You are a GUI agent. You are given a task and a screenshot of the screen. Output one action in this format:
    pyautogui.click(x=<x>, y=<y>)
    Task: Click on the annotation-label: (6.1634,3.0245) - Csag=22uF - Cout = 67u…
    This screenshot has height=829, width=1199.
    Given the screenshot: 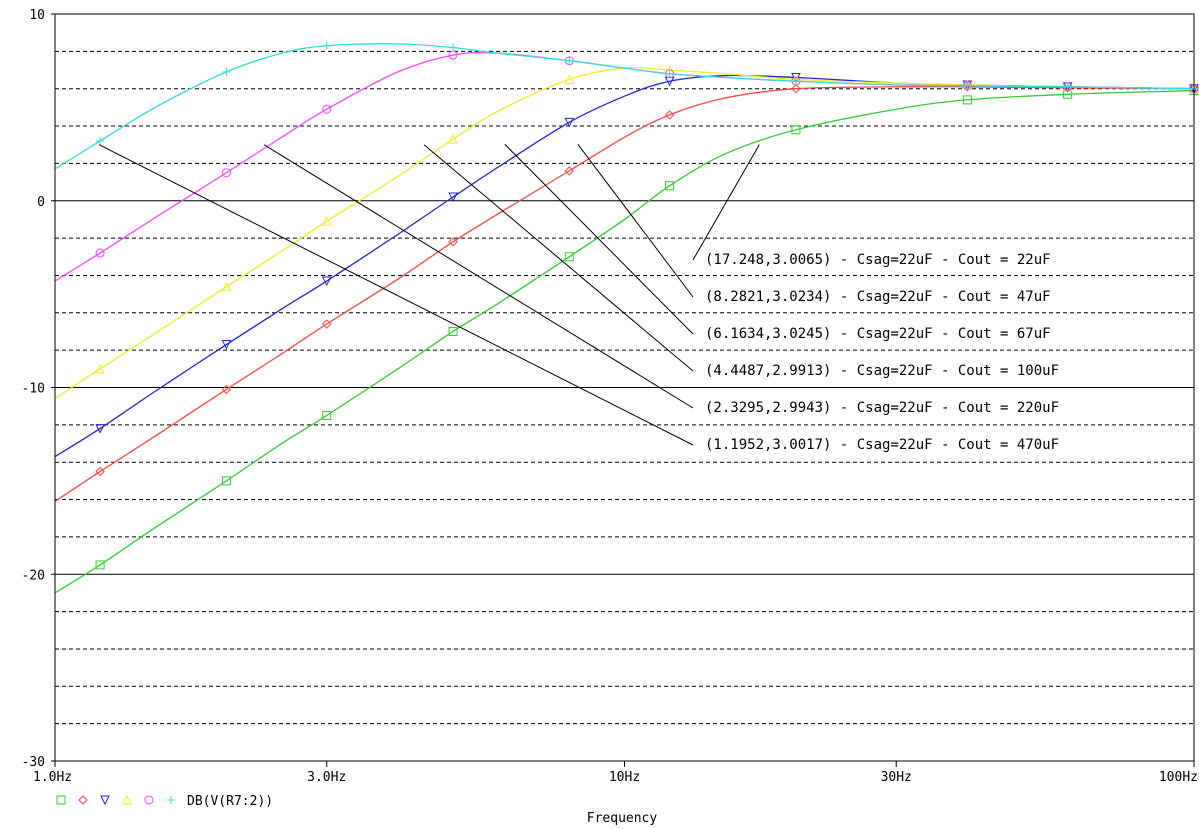 What is the action you would take?
    pyautogui.click(x=878, y=334)
    